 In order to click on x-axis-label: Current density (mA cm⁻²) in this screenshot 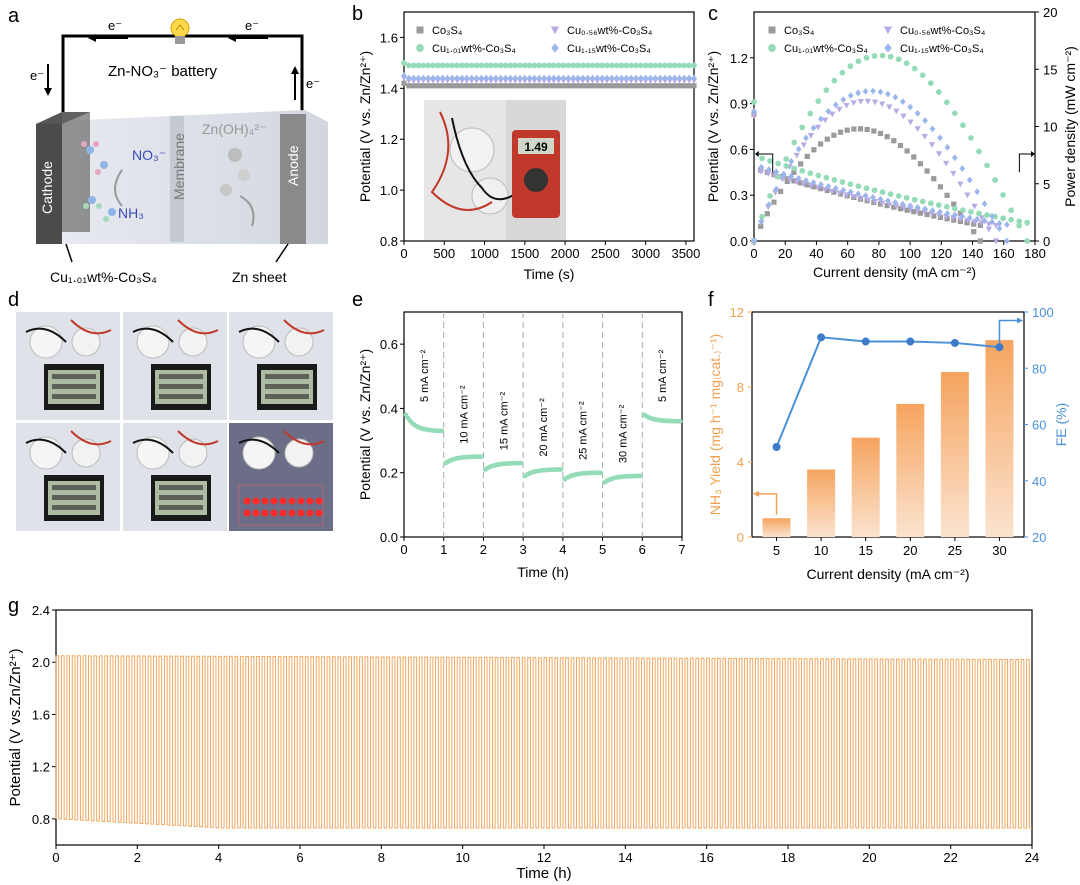, I will do `click(888, 574)`.